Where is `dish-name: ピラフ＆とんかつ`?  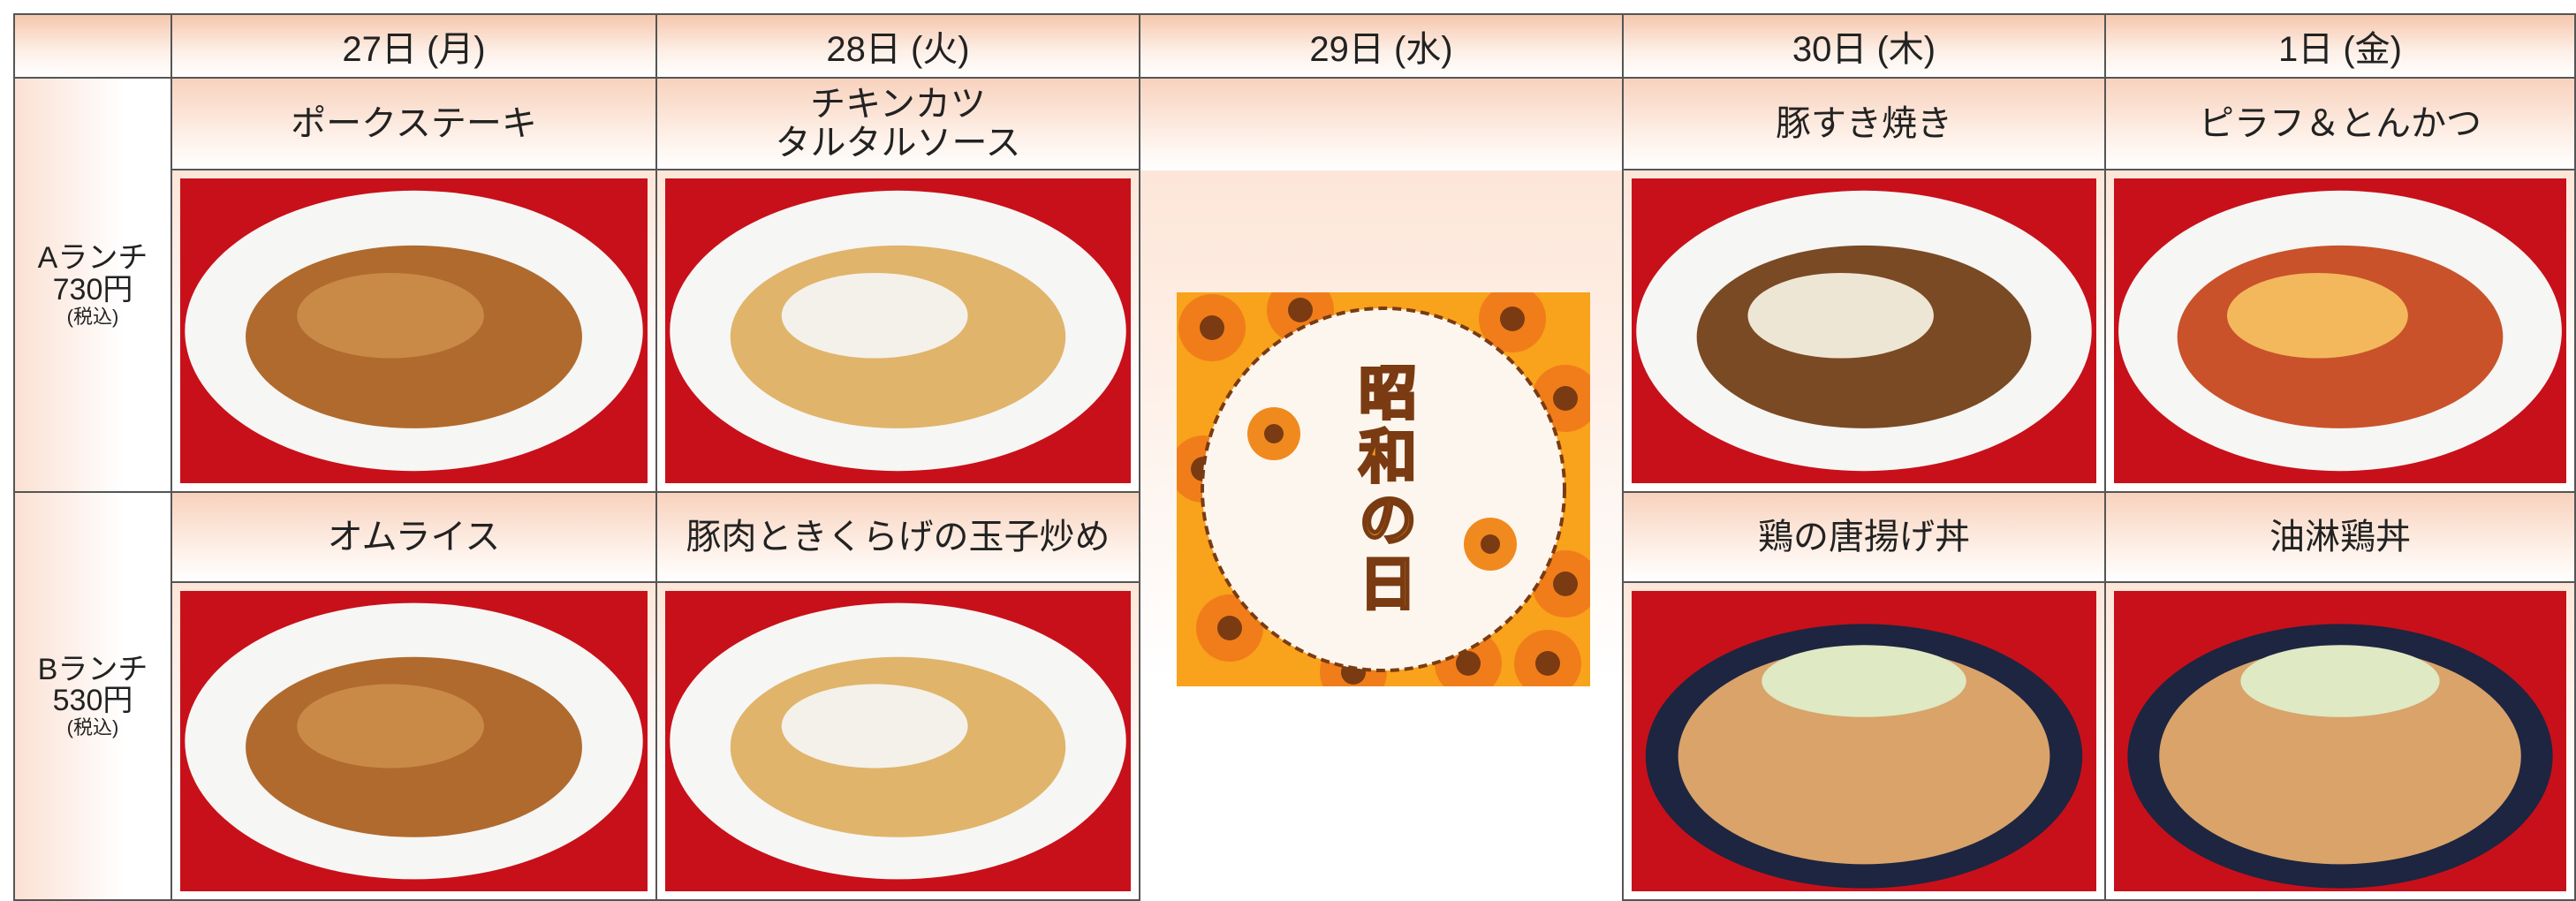 dish-name: ピラフ＆とんかつ is located at coordinates (2341, 124).